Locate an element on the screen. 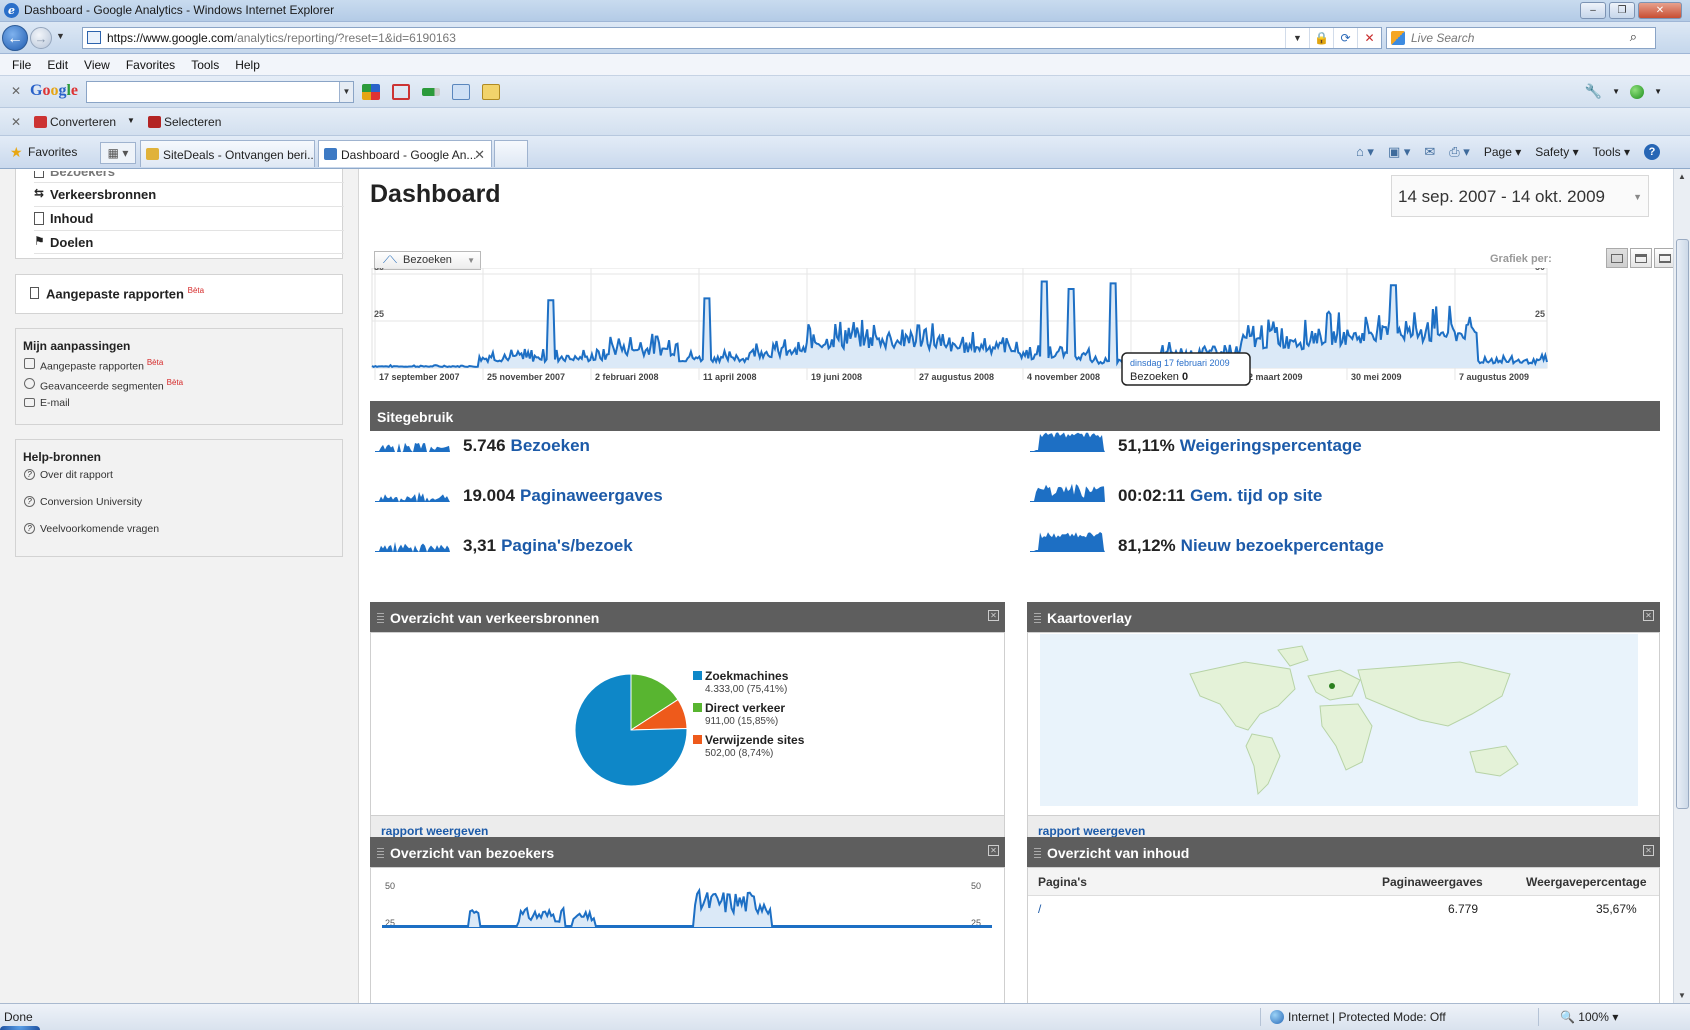  favorites-star-icon: ★ is located at coordinates (16, 152).